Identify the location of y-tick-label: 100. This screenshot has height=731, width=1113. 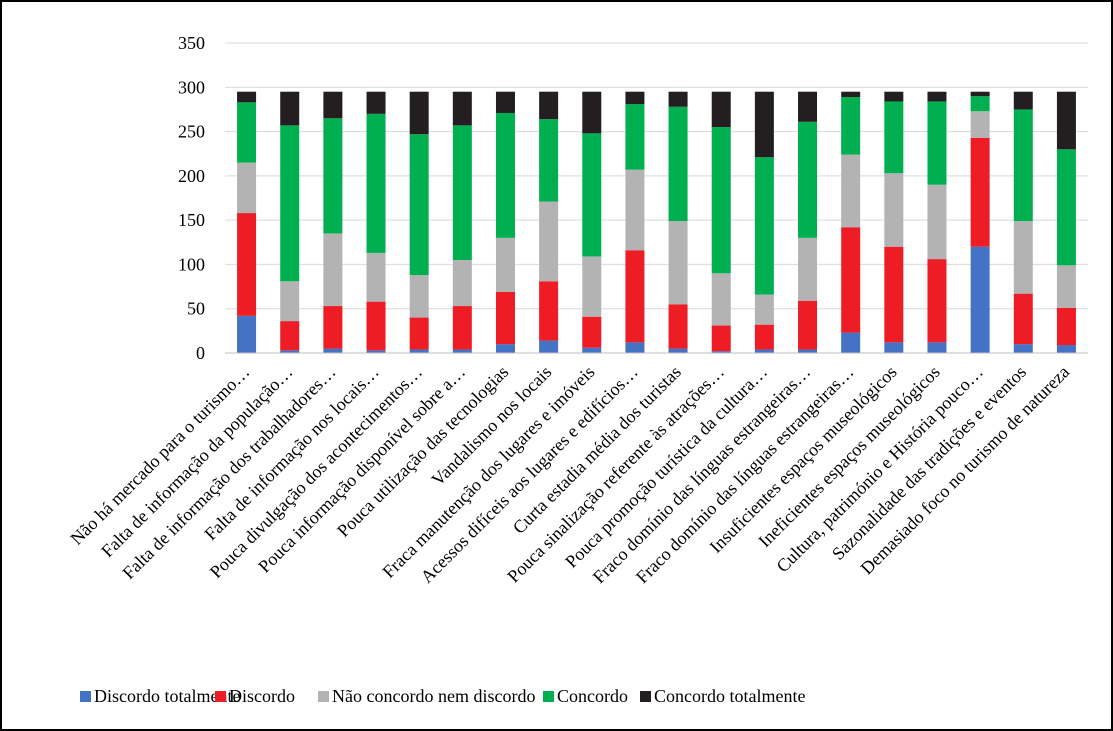
(191, 264).